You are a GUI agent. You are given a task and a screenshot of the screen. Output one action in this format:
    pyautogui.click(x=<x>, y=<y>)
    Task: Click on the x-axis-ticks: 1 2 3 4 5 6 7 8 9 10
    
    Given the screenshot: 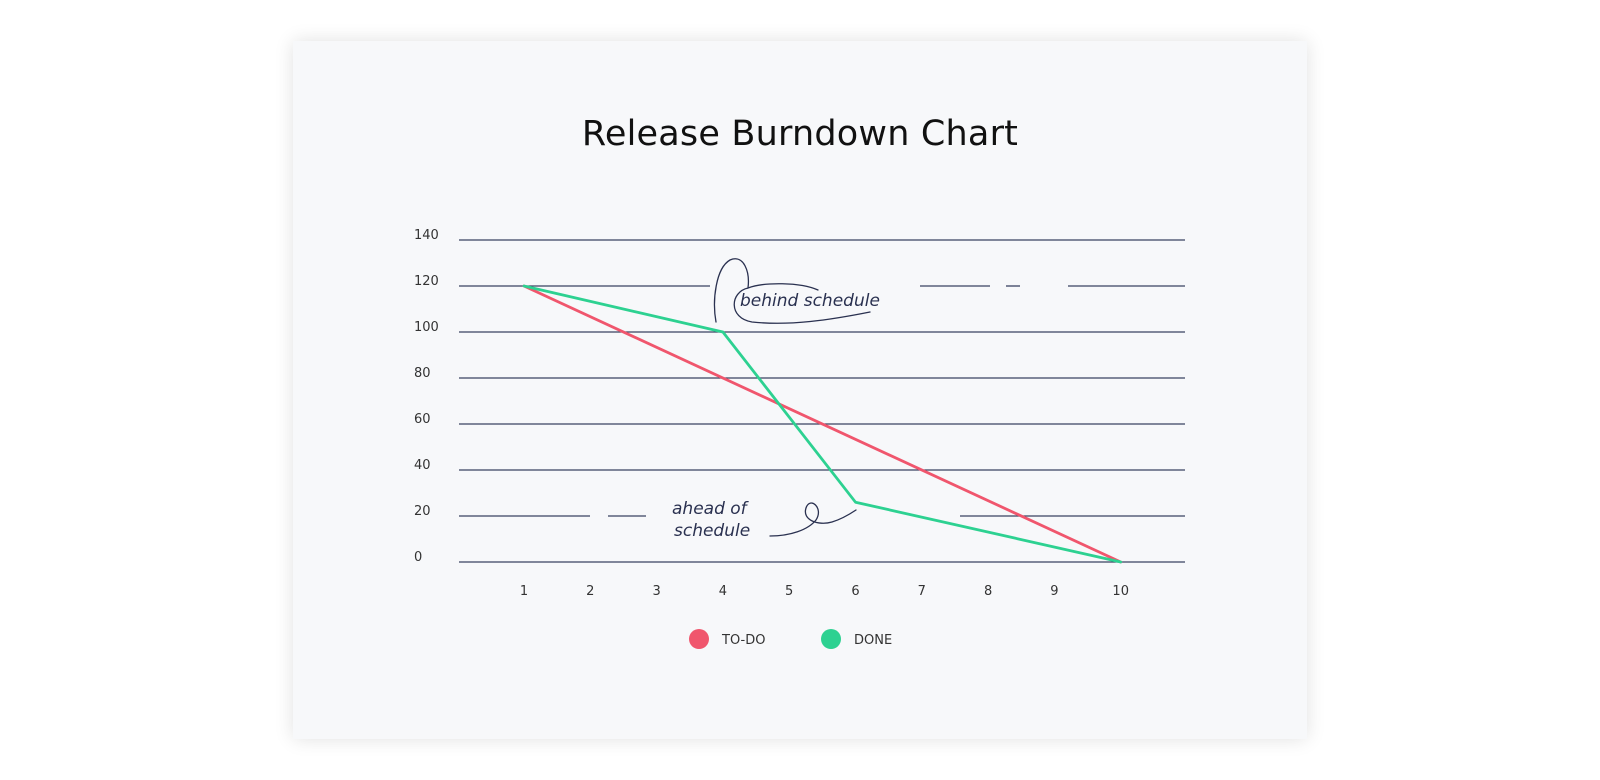 What is the action you would take?
    pyautogui.click(x=824, y=591)
    